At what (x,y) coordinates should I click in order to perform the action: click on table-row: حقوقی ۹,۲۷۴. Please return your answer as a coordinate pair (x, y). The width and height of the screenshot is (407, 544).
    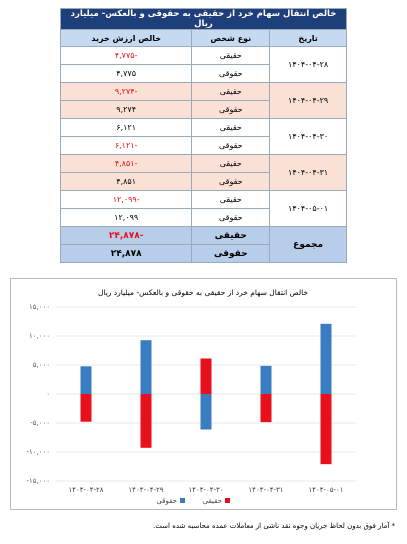
    Looking at the image, I should click on (203, 109).